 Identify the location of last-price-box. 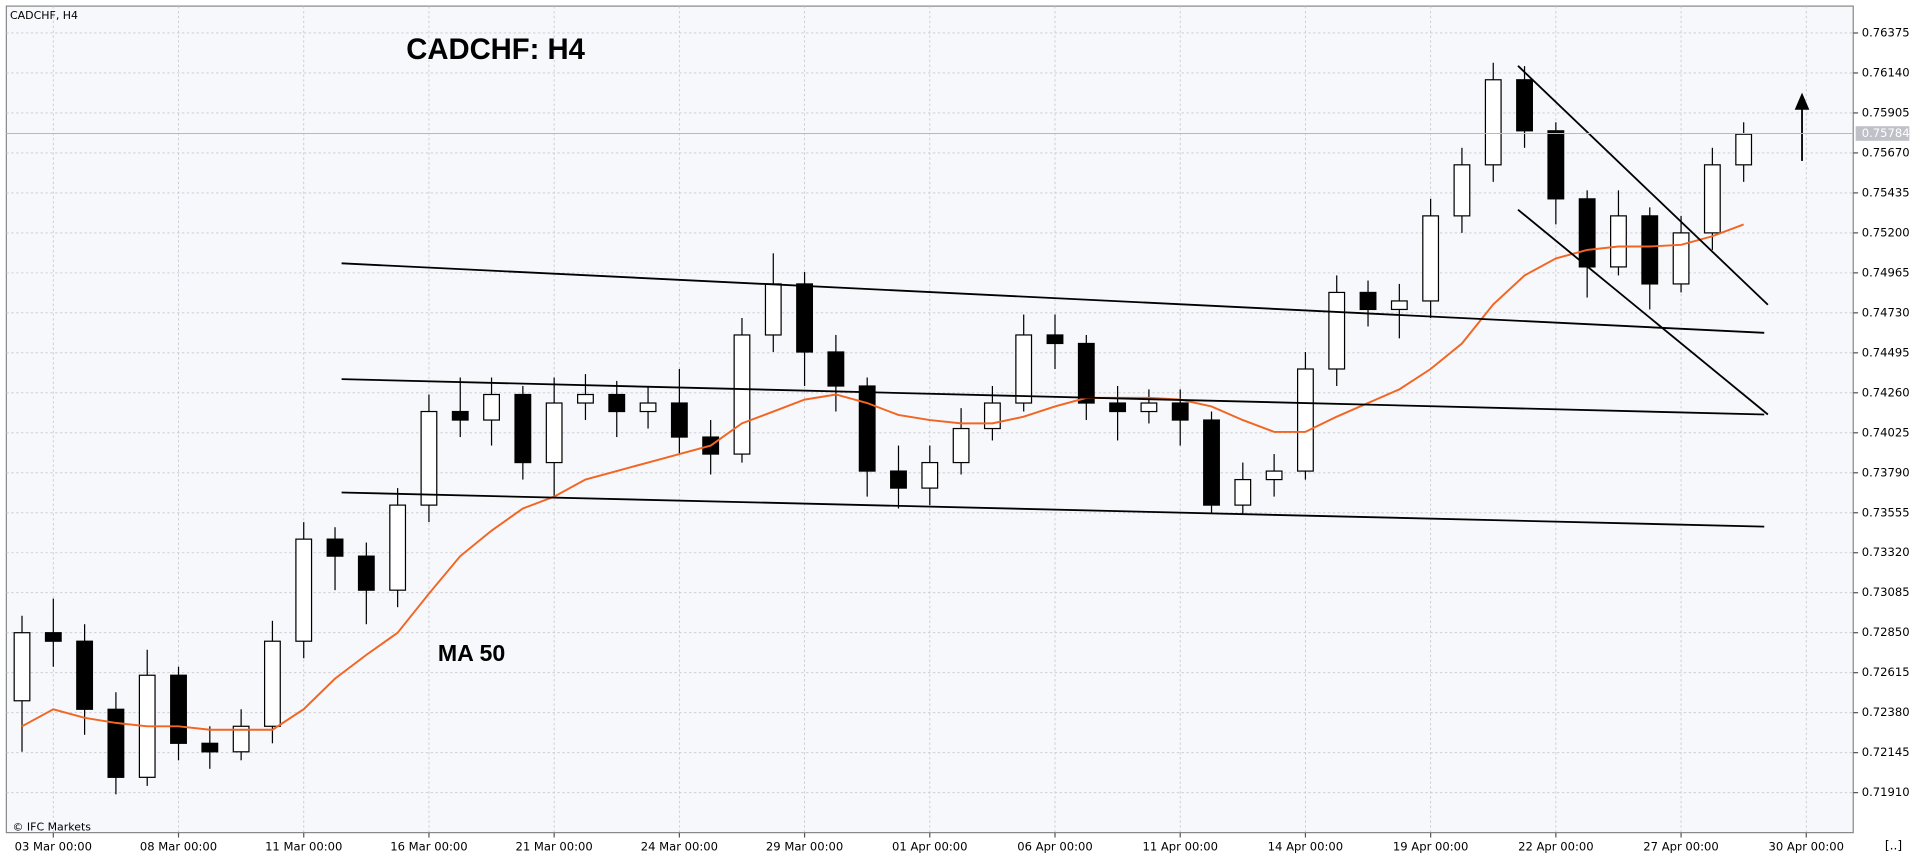
(1882, 133).